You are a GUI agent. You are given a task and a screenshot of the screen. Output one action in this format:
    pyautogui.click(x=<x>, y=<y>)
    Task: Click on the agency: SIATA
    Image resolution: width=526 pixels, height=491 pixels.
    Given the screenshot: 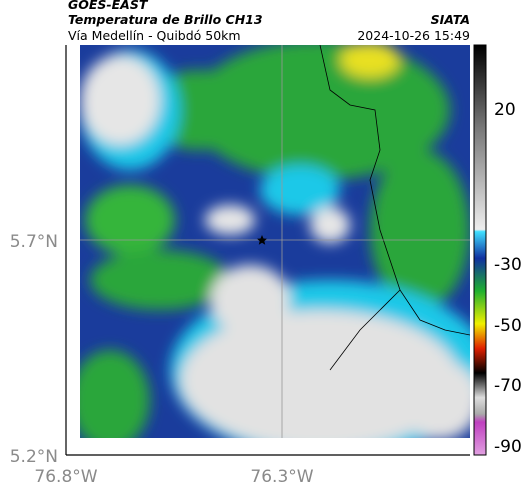 What is the action you would take?
    pyautogui.click(x=450, y=19)
    